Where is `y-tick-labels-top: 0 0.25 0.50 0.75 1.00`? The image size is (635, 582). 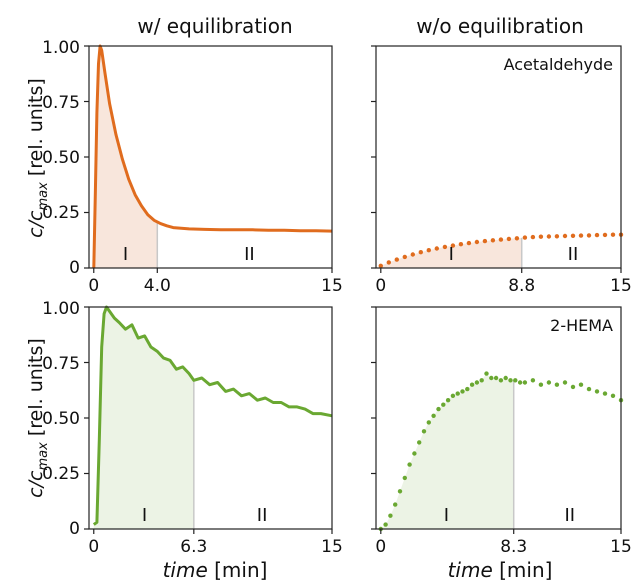
y-tick-labels-top: 0 0.25 0.50 0.75 1.00 is located at coordinates (61, 158).